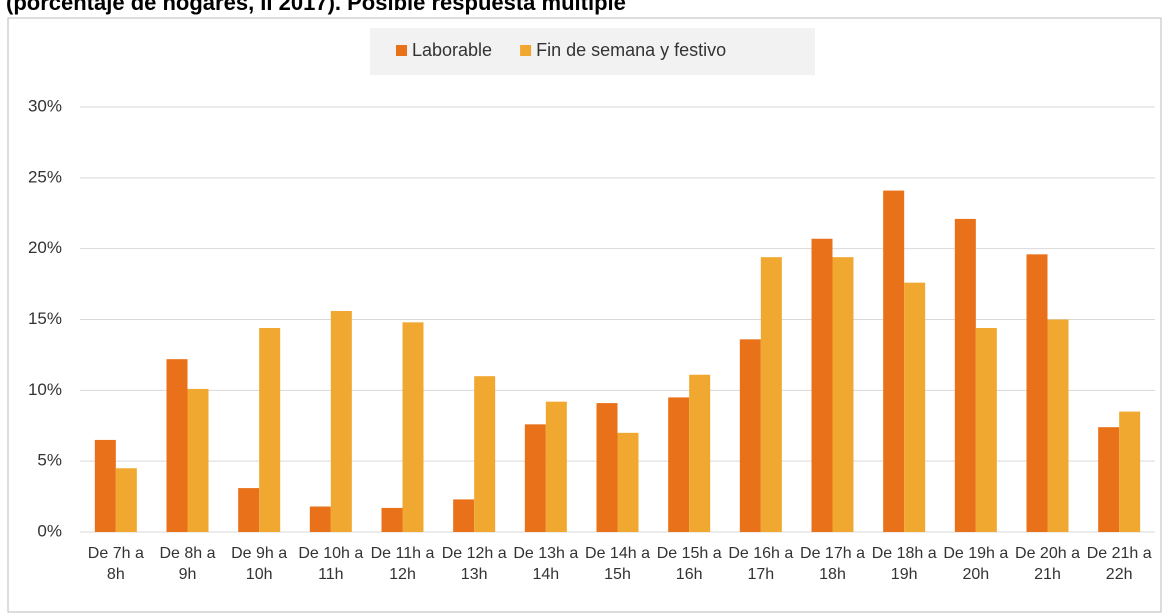 The image size is (1167, 615). Describe the element at coordinates (617, 564) in the screenshot. I see `x-tick-label: De 14h a 15h` at that location.